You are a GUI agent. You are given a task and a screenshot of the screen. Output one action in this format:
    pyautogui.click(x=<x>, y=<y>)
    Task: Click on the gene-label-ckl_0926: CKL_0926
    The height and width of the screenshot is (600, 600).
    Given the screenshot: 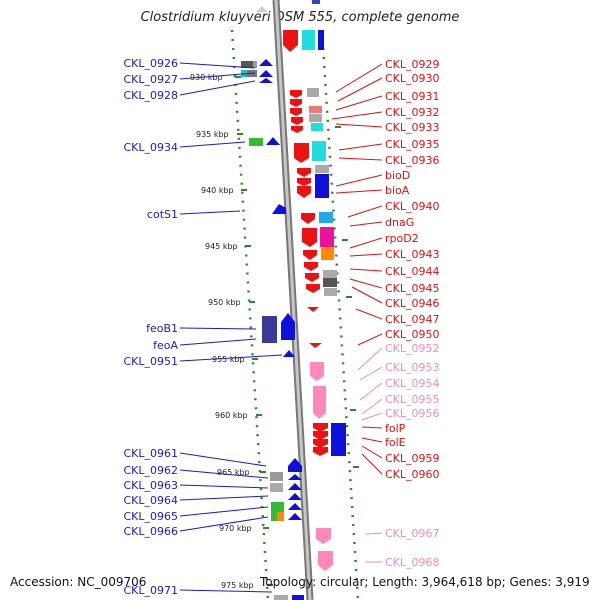 What is the action you would take?
    pyautogui.click(x=150, y=63)
    